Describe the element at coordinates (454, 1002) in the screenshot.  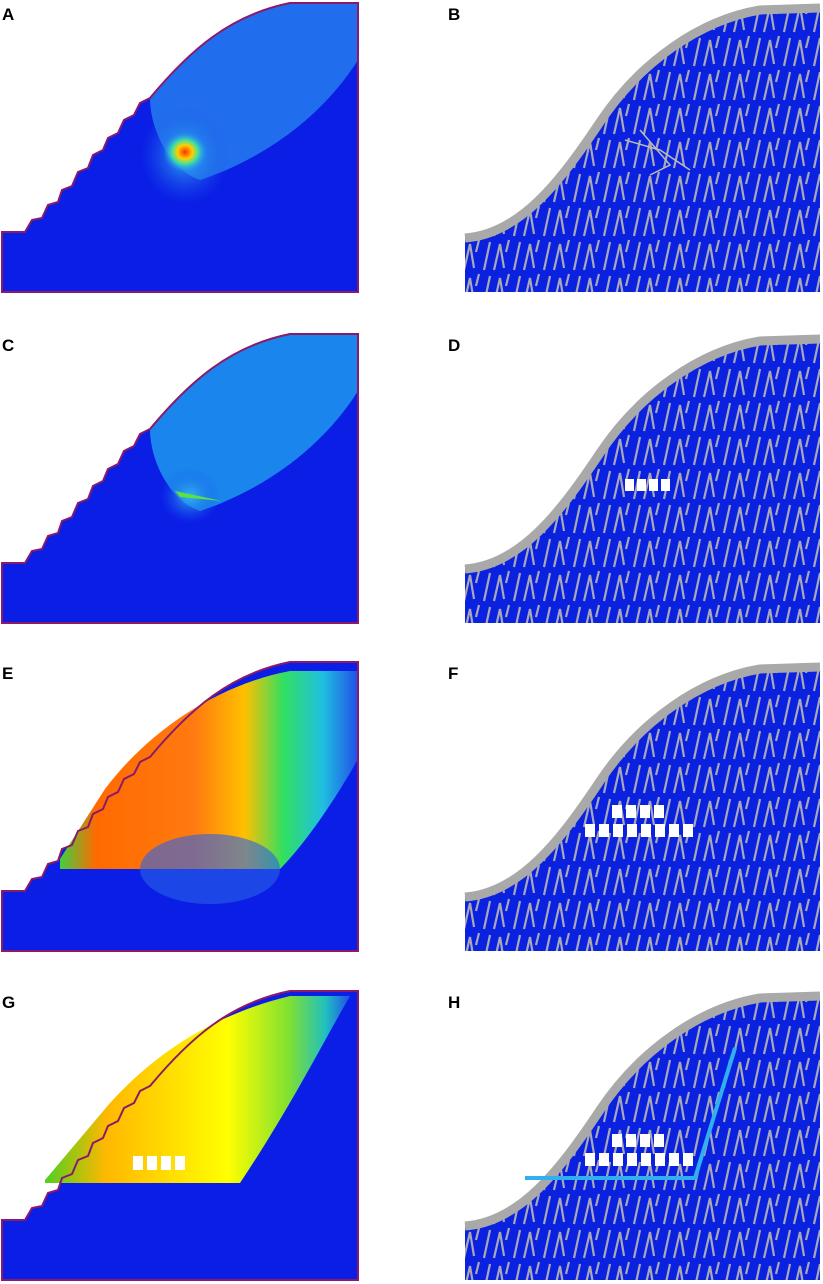
I see `panel-label: H` at that location.